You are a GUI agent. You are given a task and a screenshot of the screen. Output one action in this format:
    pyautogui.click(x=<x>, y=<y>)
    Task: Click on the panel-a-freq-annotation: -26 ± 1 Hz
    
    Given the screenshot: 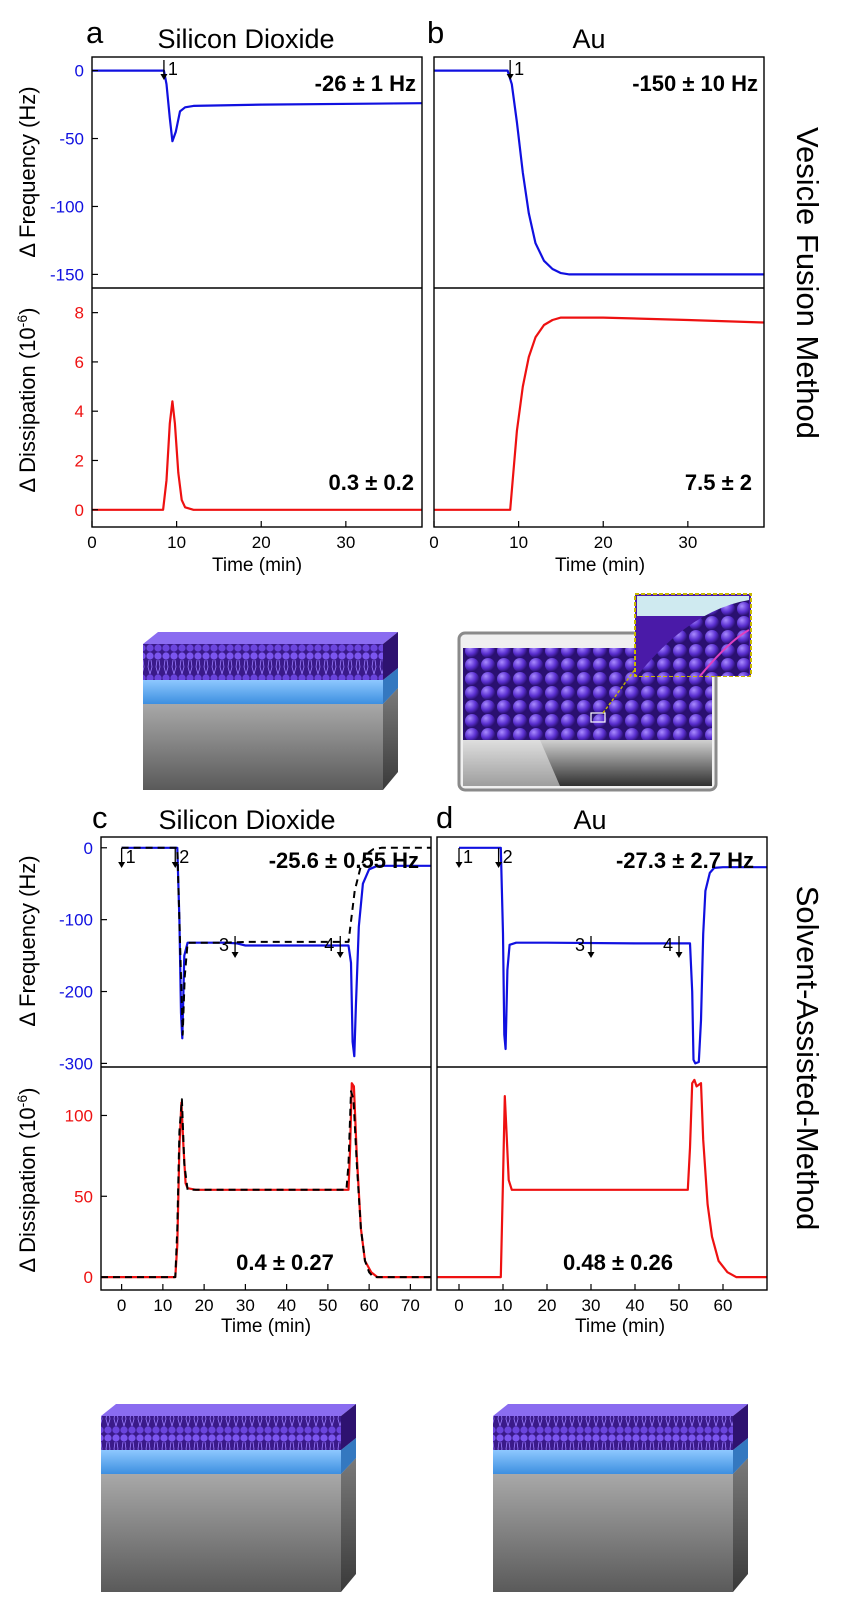 What is the action you would take?
    pyautogui.click(x=365, y=83)
    